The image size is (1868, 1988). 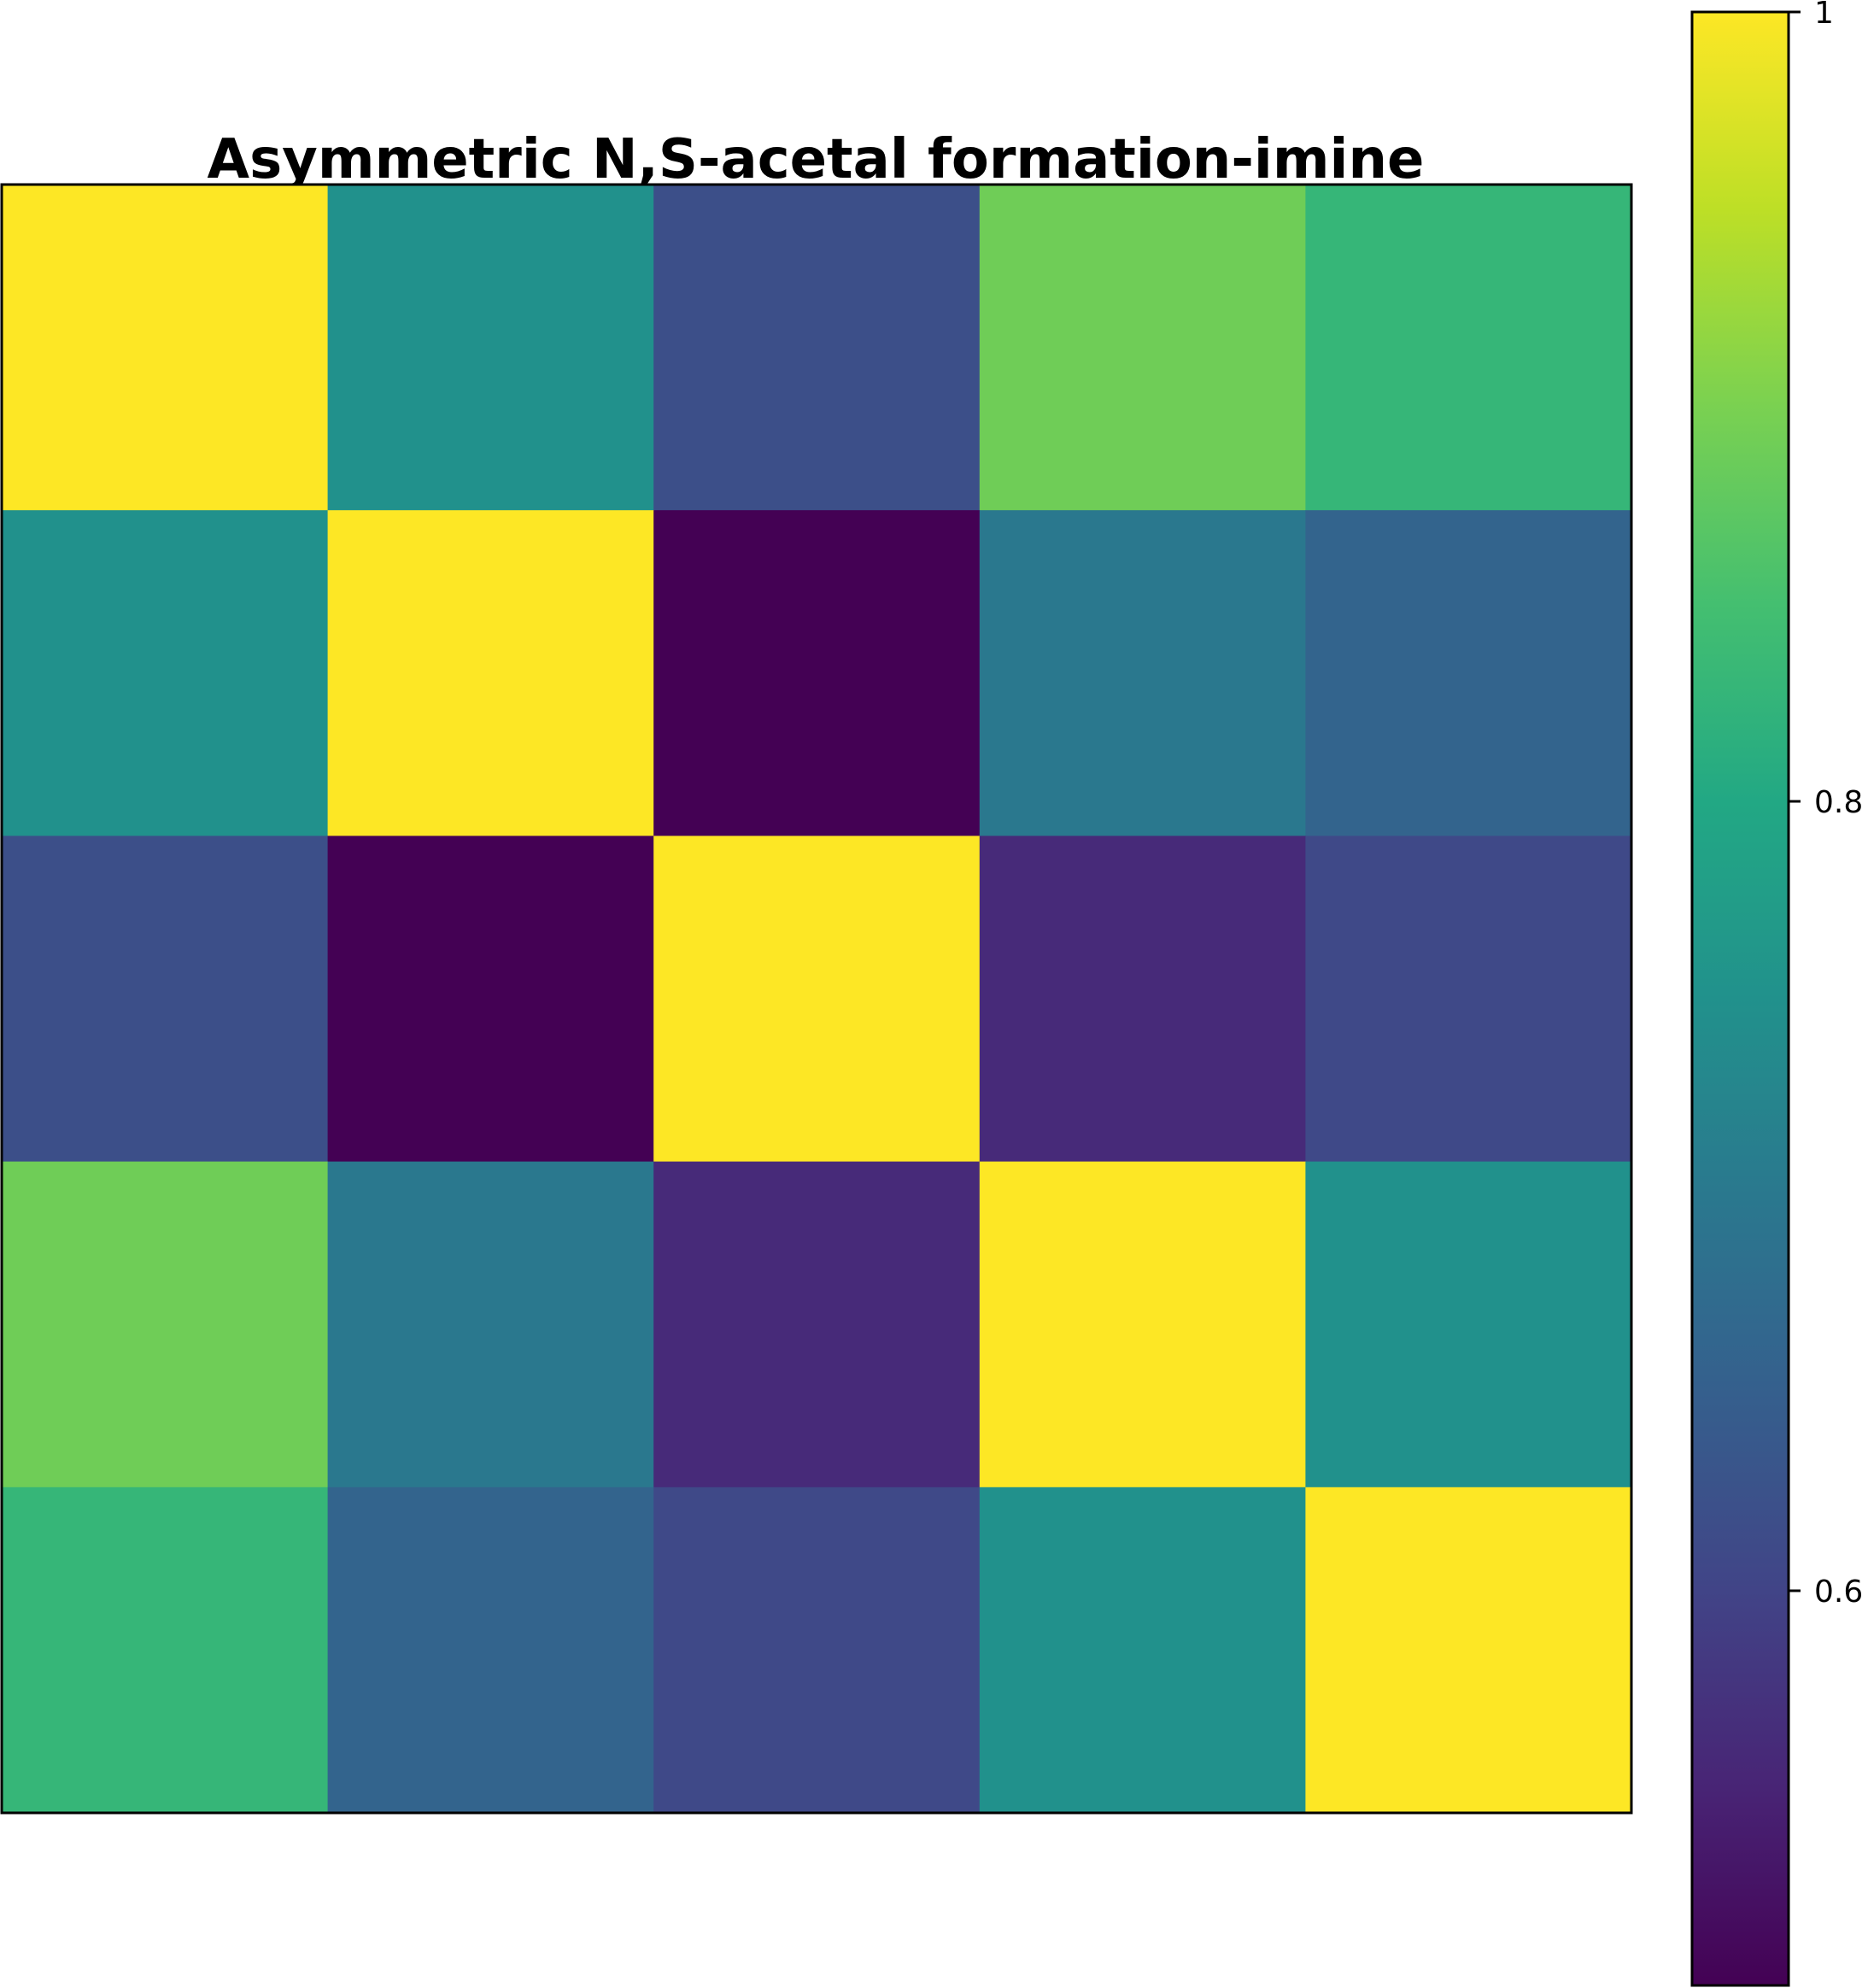 What do you see at coordinates (817, 159) in the screenshot?
I see `chart-title: Asymmetric N,S-acetal formation-imine` at bounding box center [817, 159].